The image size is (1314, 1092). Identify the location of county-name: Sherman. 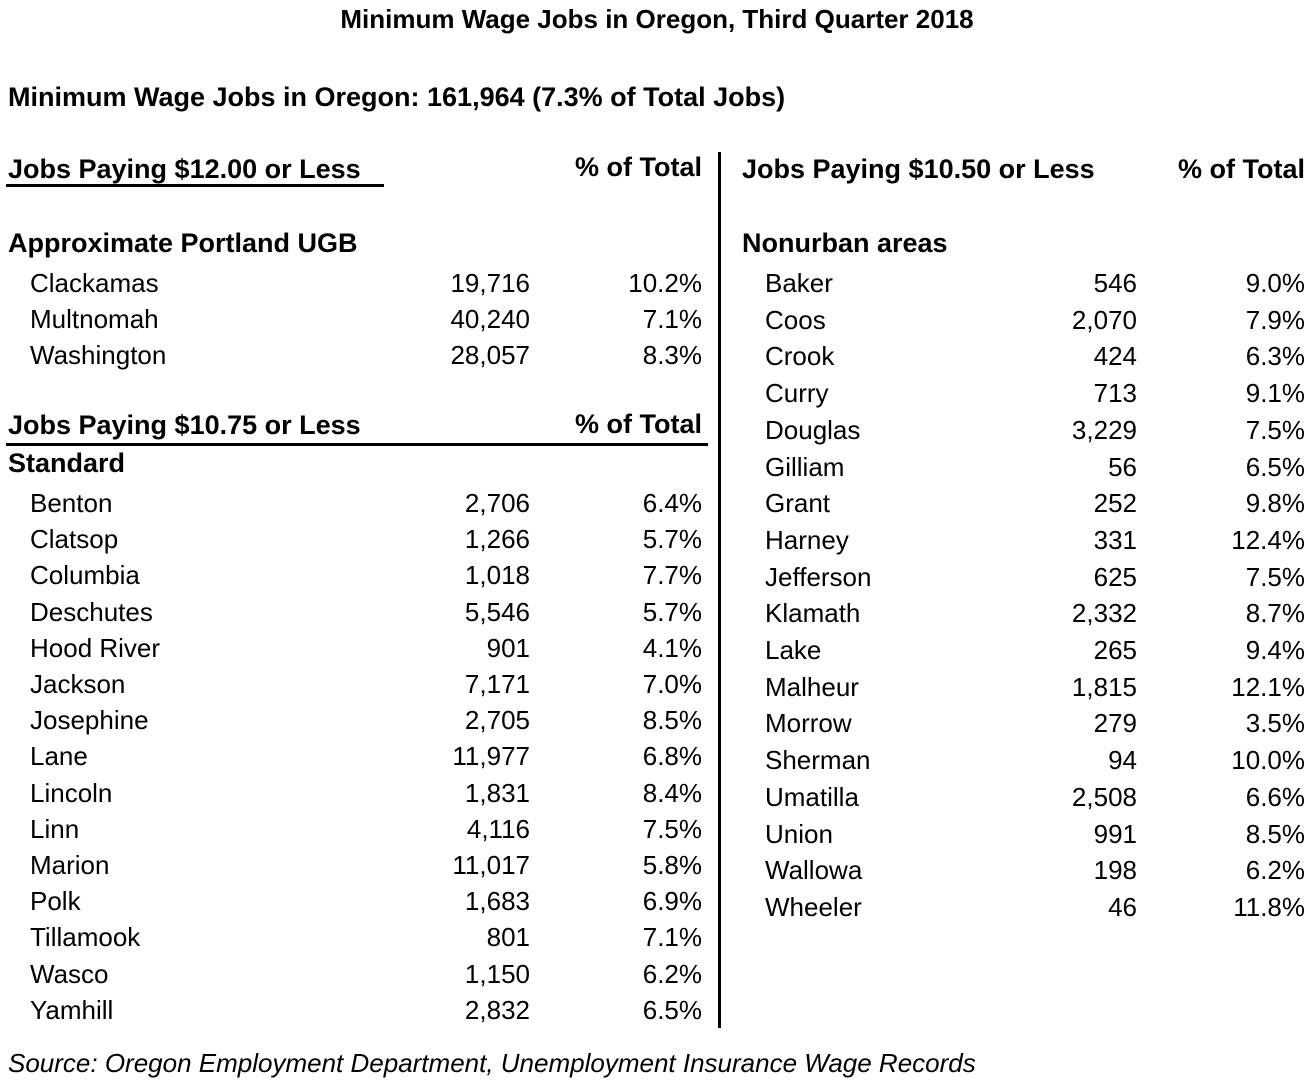
(818, 760).